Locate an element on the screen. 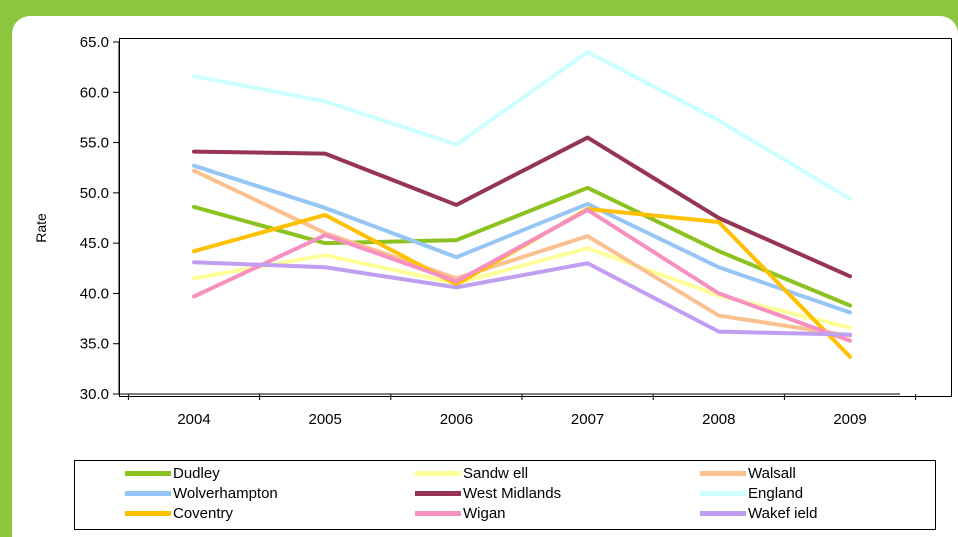  y-tick-label: 30.0 is located at coordinates (94, 394).